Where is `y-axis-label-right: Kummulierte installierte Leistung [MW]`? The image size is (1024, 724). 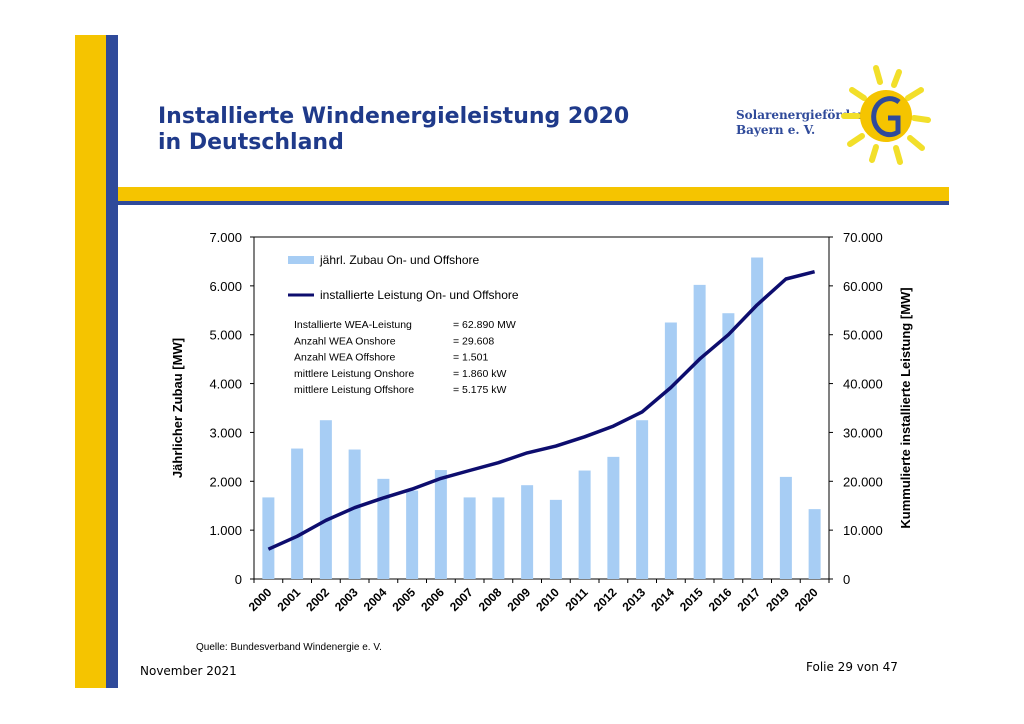 y-axis-label-right: Kummulierte installierte Leistung [MW] is located at coordinates (905, 407).